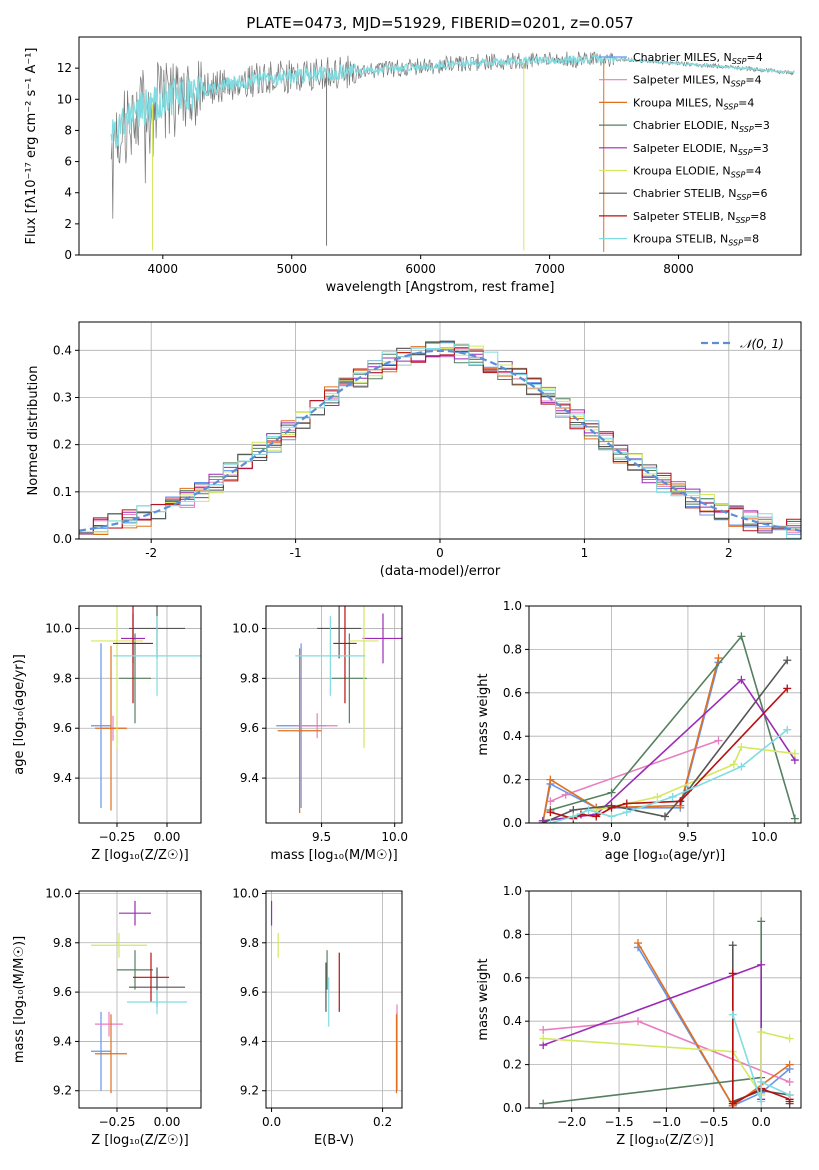 The height and width of the screenshot is (1170, 819). Describe the element at coordinates (440, 571) in the screenshot. I see `x-axis-label: (data-model)/error` at that location.